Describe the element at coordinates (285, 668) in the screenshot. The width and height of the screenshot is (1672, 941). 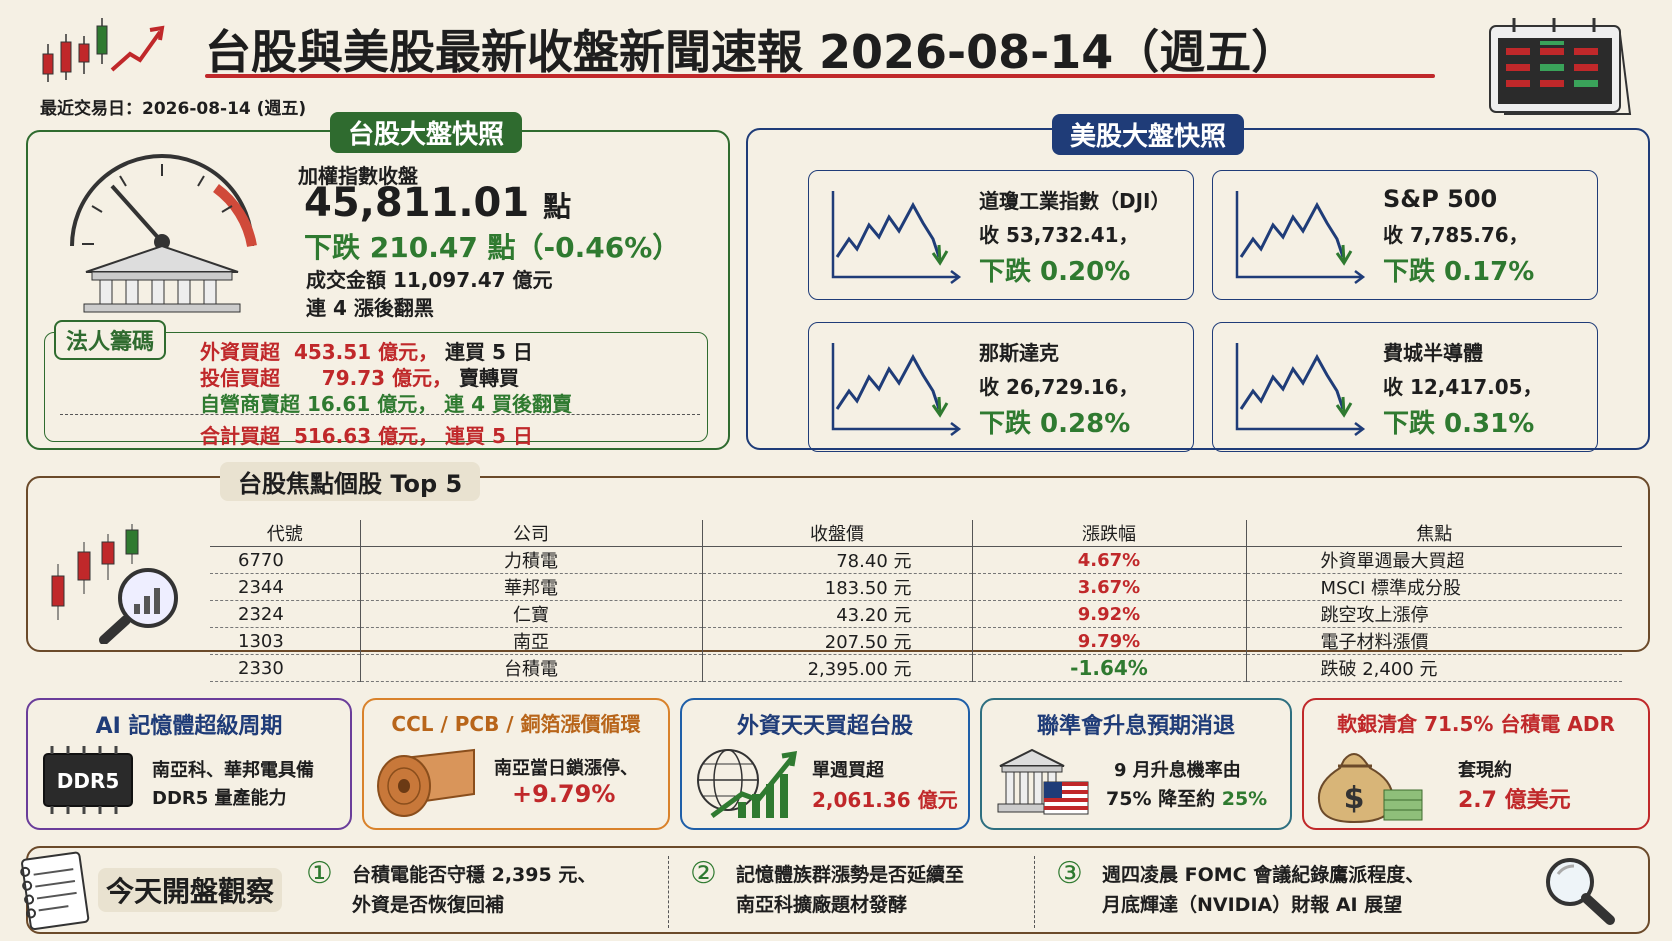
I see `stock-code: 2330` at that location.